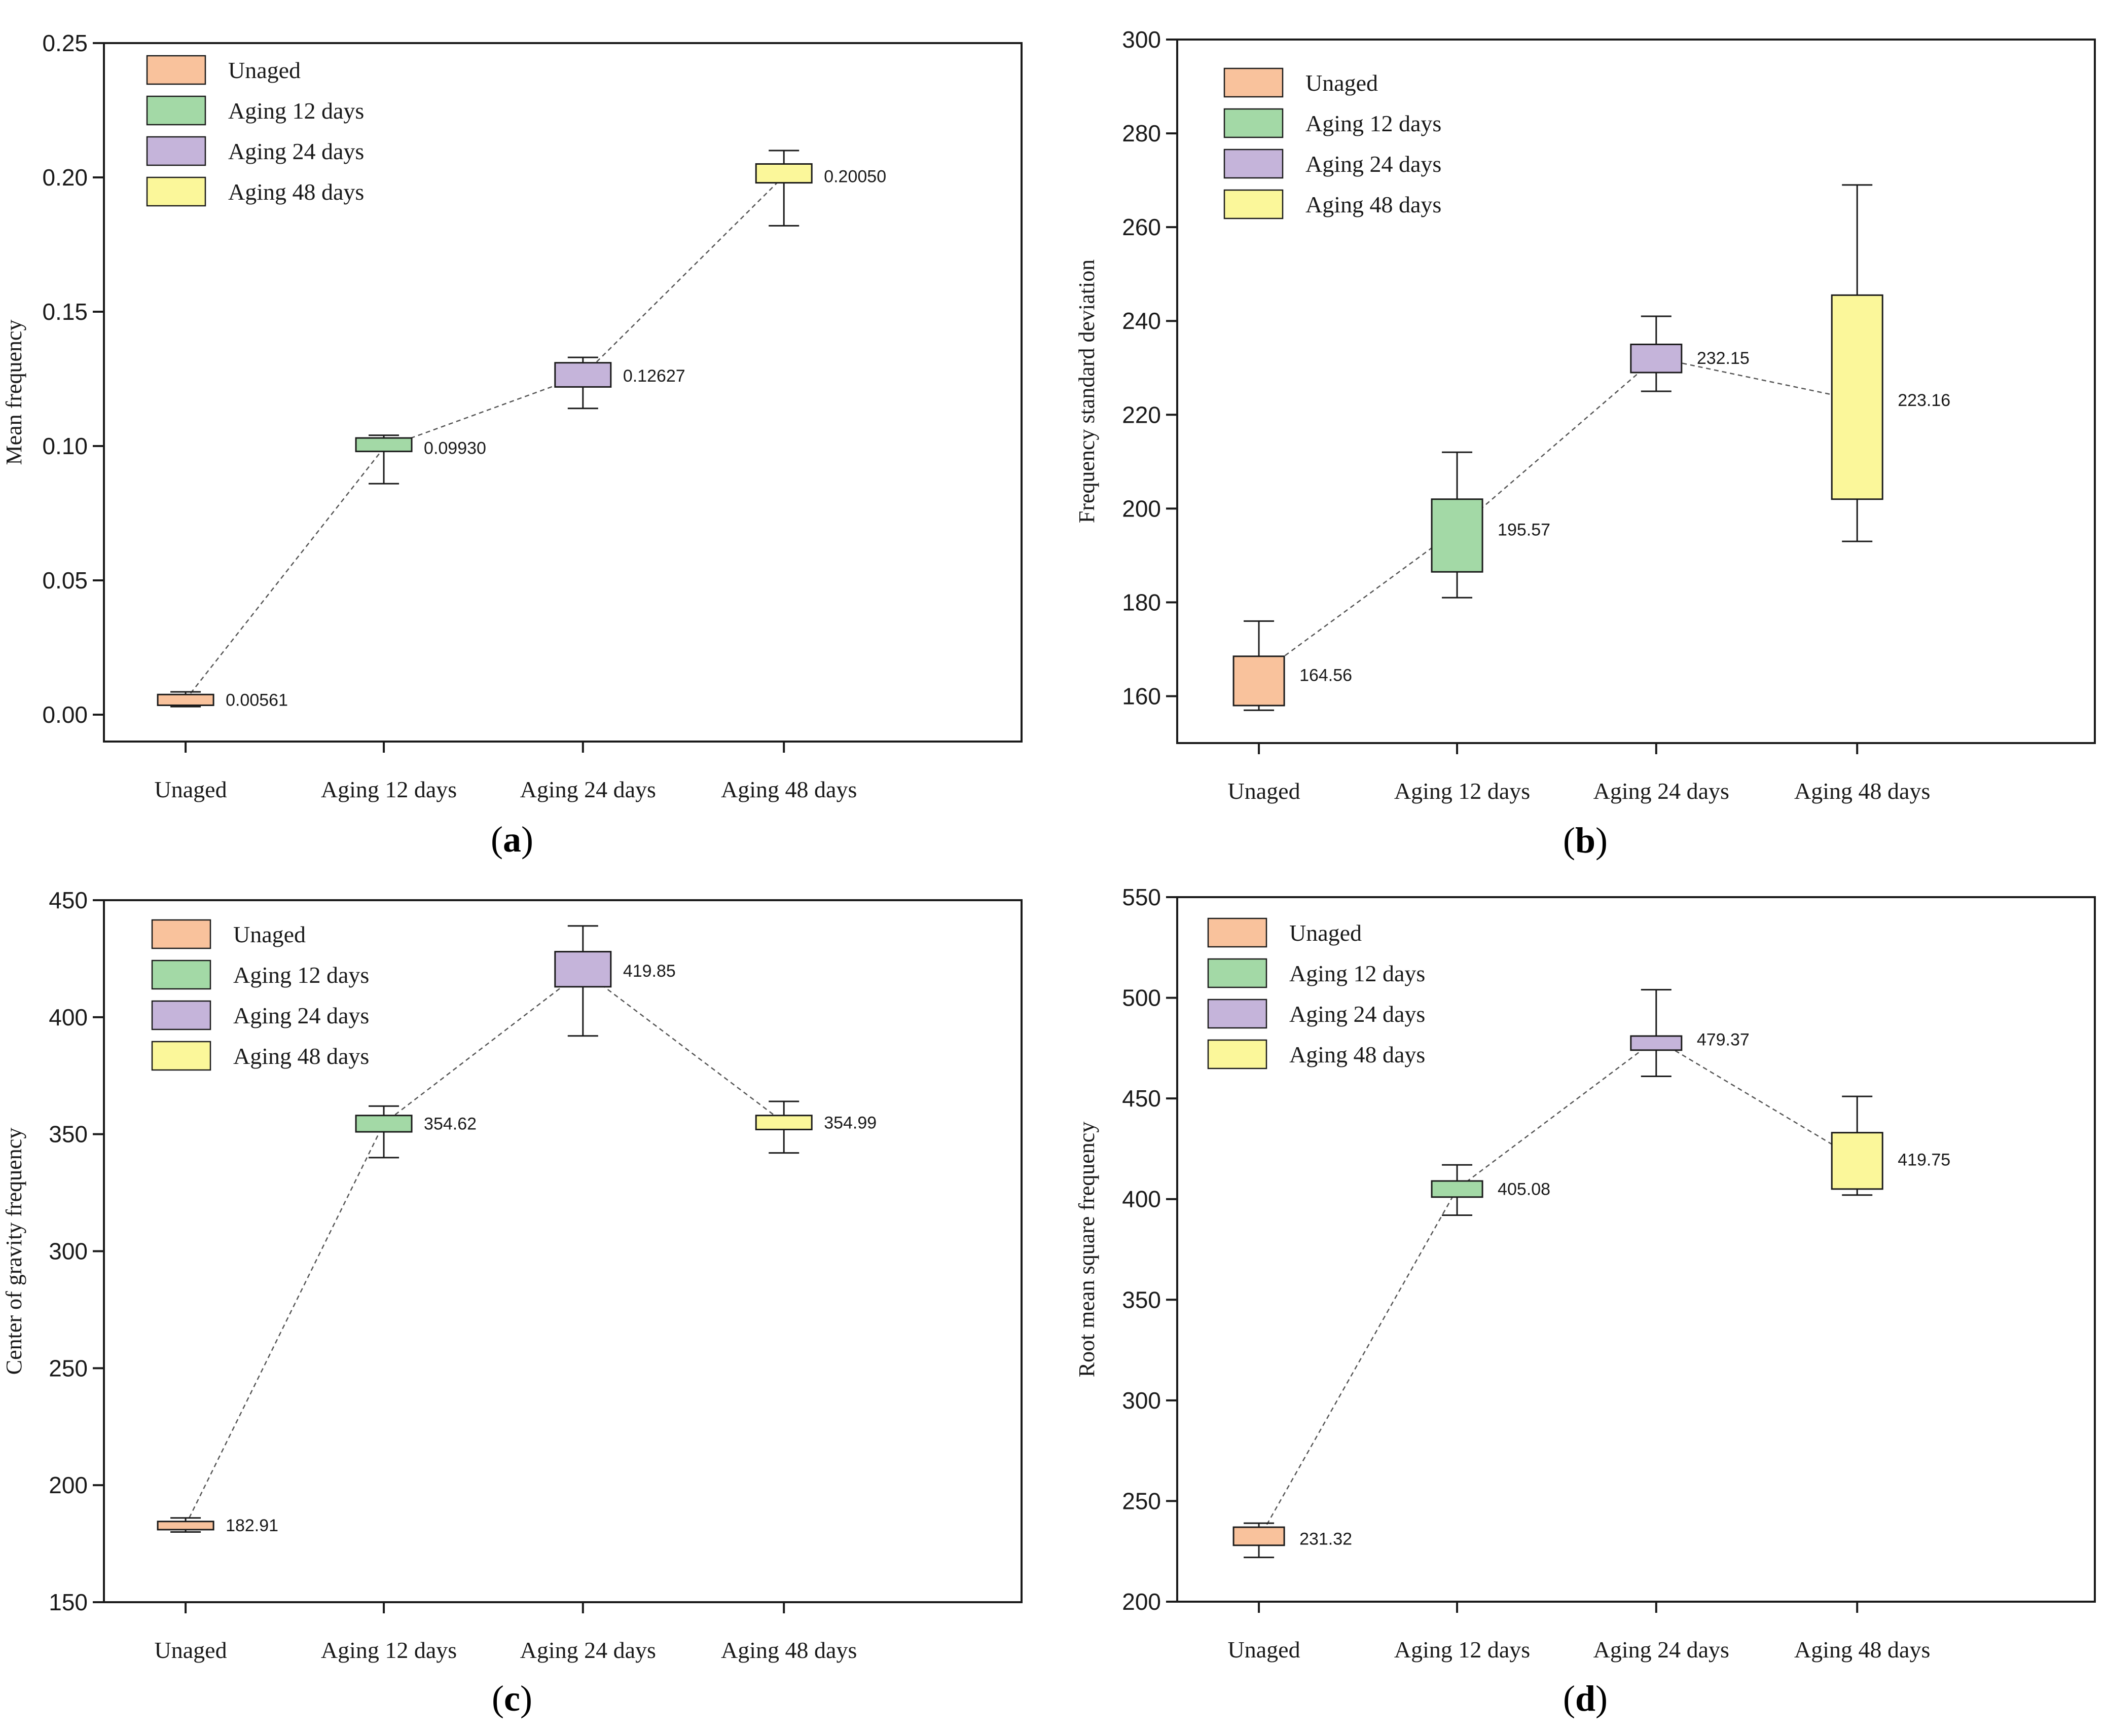 Image resolution: width=2107 pixels, height=1736 pixels. I want to click on y-tick-label: 240, so click(1141, 321).